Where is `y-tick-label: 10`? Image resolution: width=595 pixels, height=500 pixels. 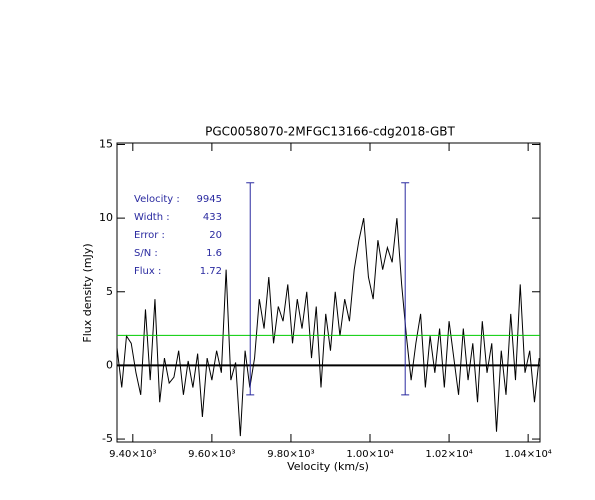
y-tick-label: 10 is located at coordinates (106, 217).